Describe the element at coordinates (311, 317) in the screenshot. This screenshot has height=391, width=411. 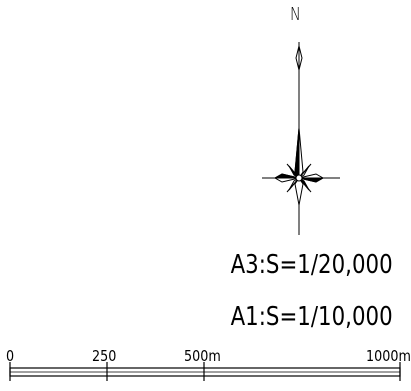
I see `scale-note-a1: A1:S=1/10,000` at that location.